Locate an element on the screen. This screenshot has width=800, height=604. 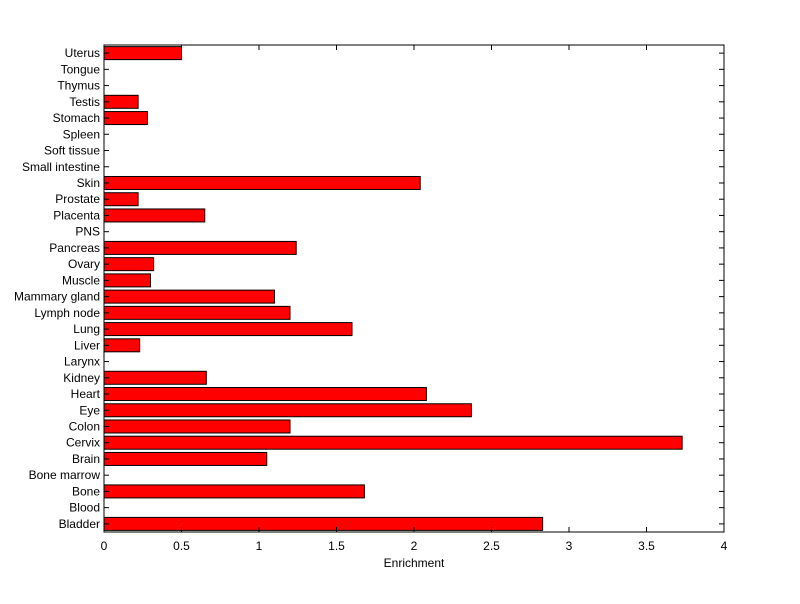
x-tick-label: 0 is located at coordinates (104, 546).